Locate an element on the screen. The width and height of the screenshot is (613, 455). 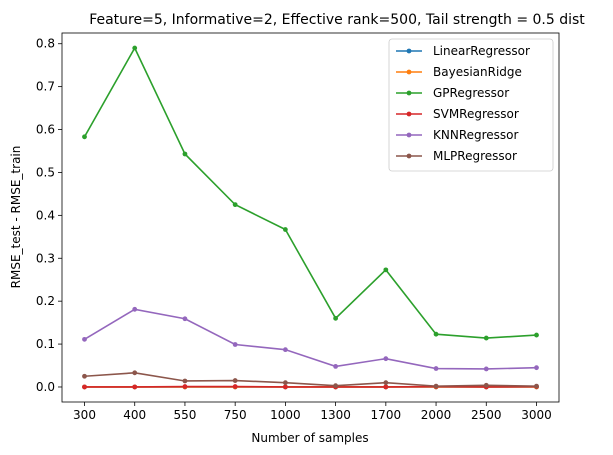
series-KNNRegressor is located at coordinates (310, 339).